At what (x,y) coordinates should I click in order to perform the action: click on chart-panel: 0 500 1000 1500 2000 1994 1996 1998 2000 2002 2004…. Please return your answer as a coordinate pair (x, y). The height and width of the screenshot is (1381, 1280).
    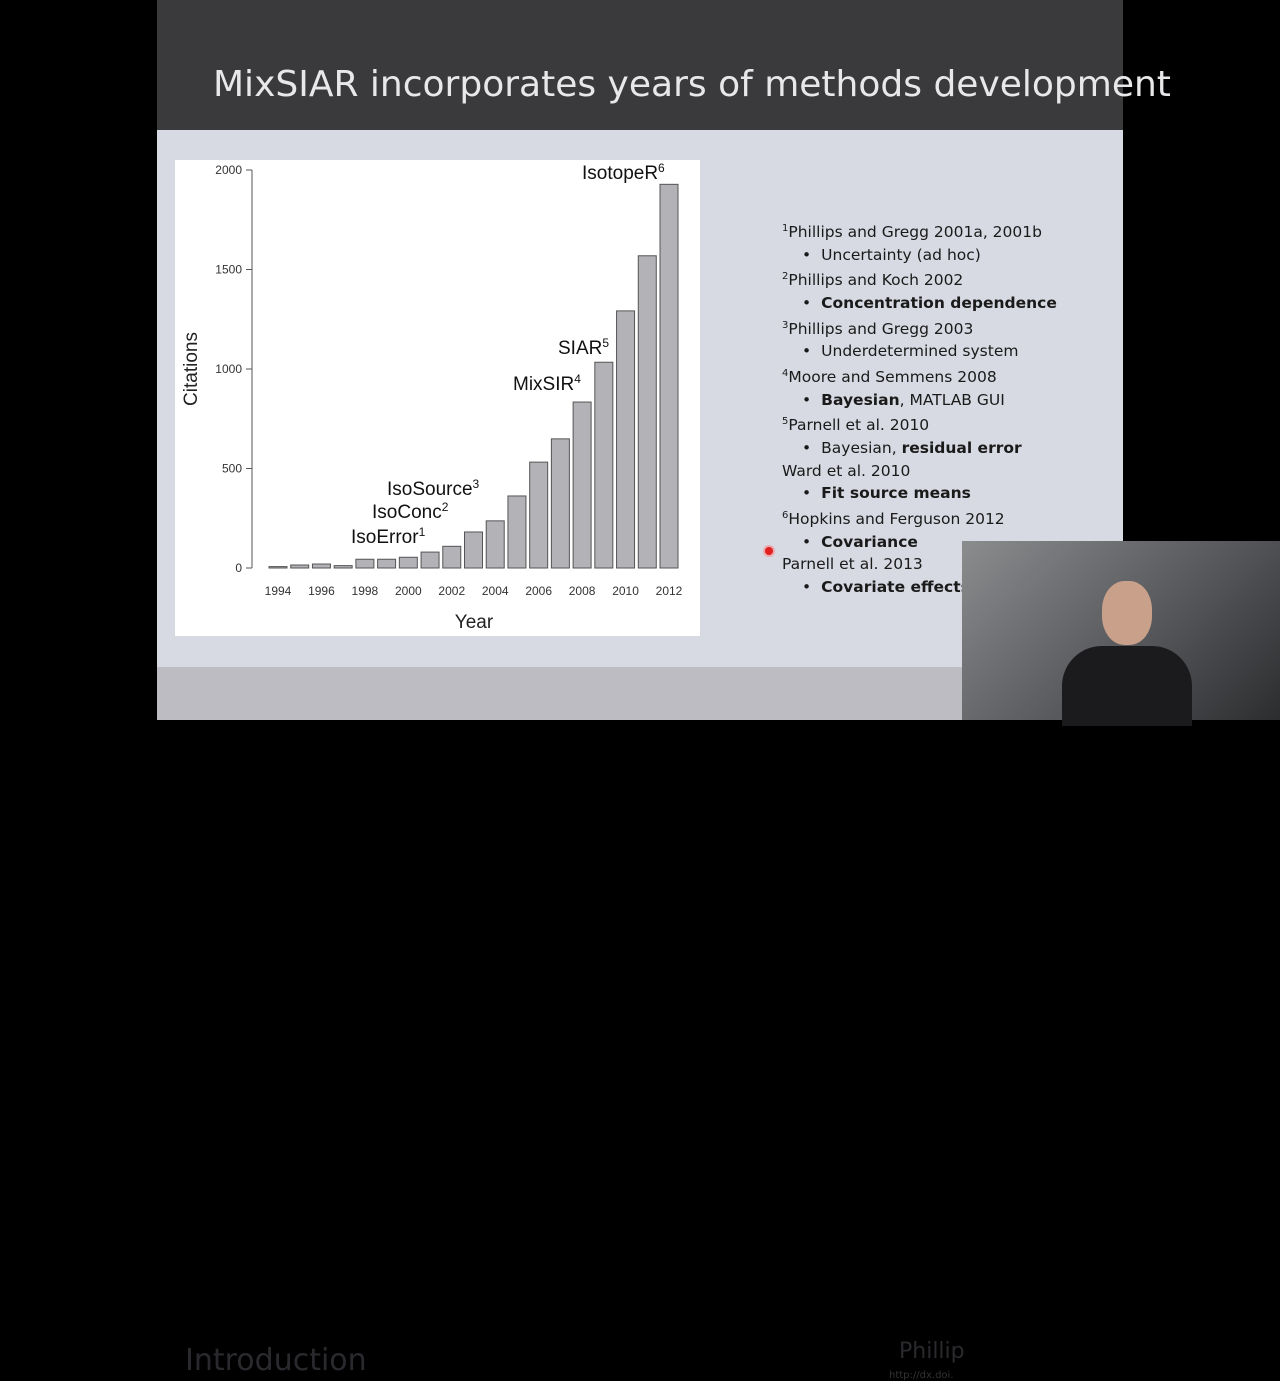
    Looking at the image, I should click on (437, 398).